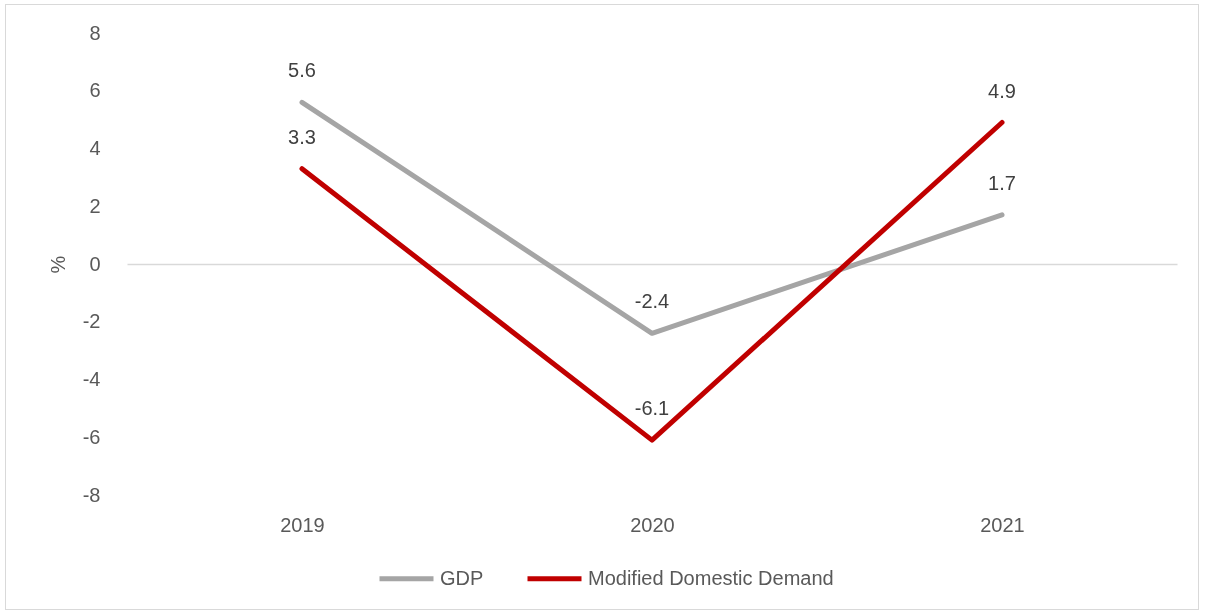  Describe the element at coordinates (57, 264) in the screenshot. I see `y-axis-title: %` at that location.